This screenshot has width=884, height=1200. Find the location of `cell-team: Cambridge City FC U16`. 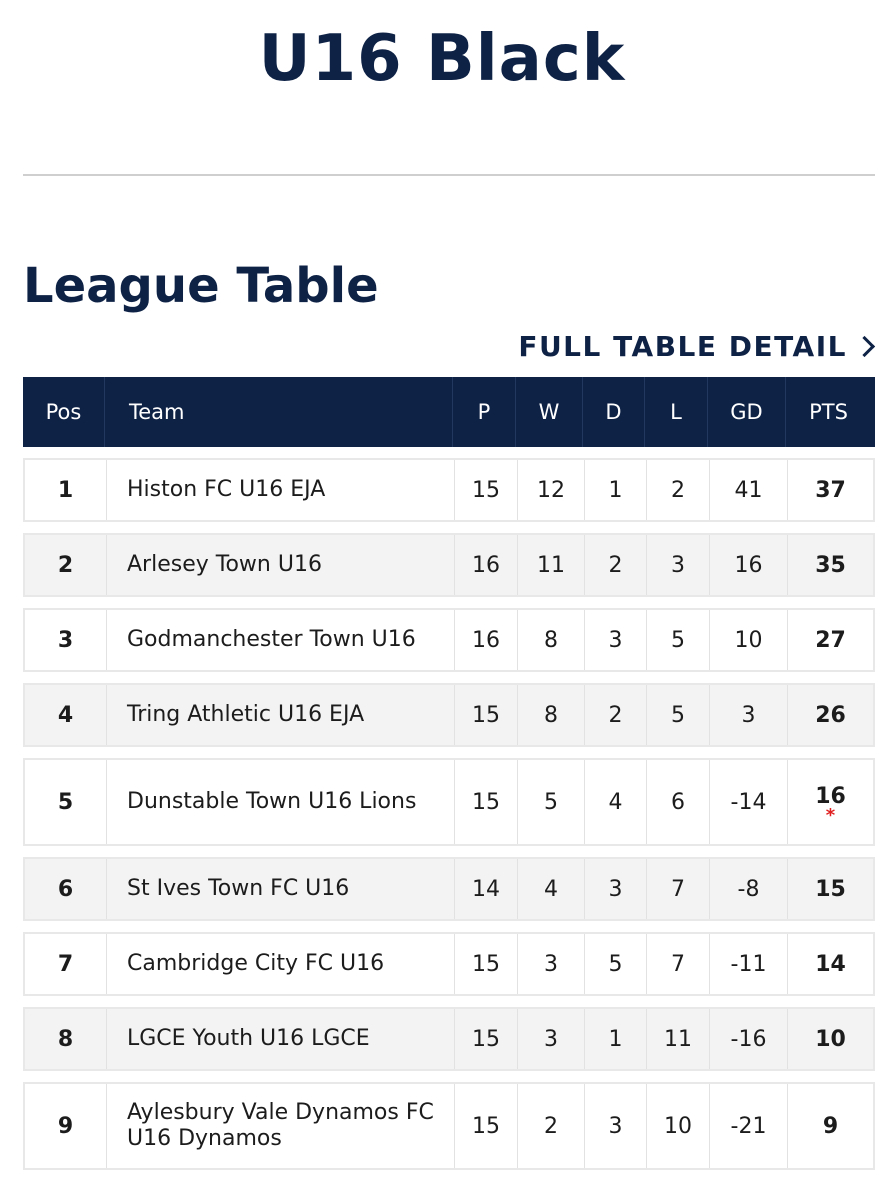

cell-team: Cambridge City FC U16 is located at coordinates (281, 964).